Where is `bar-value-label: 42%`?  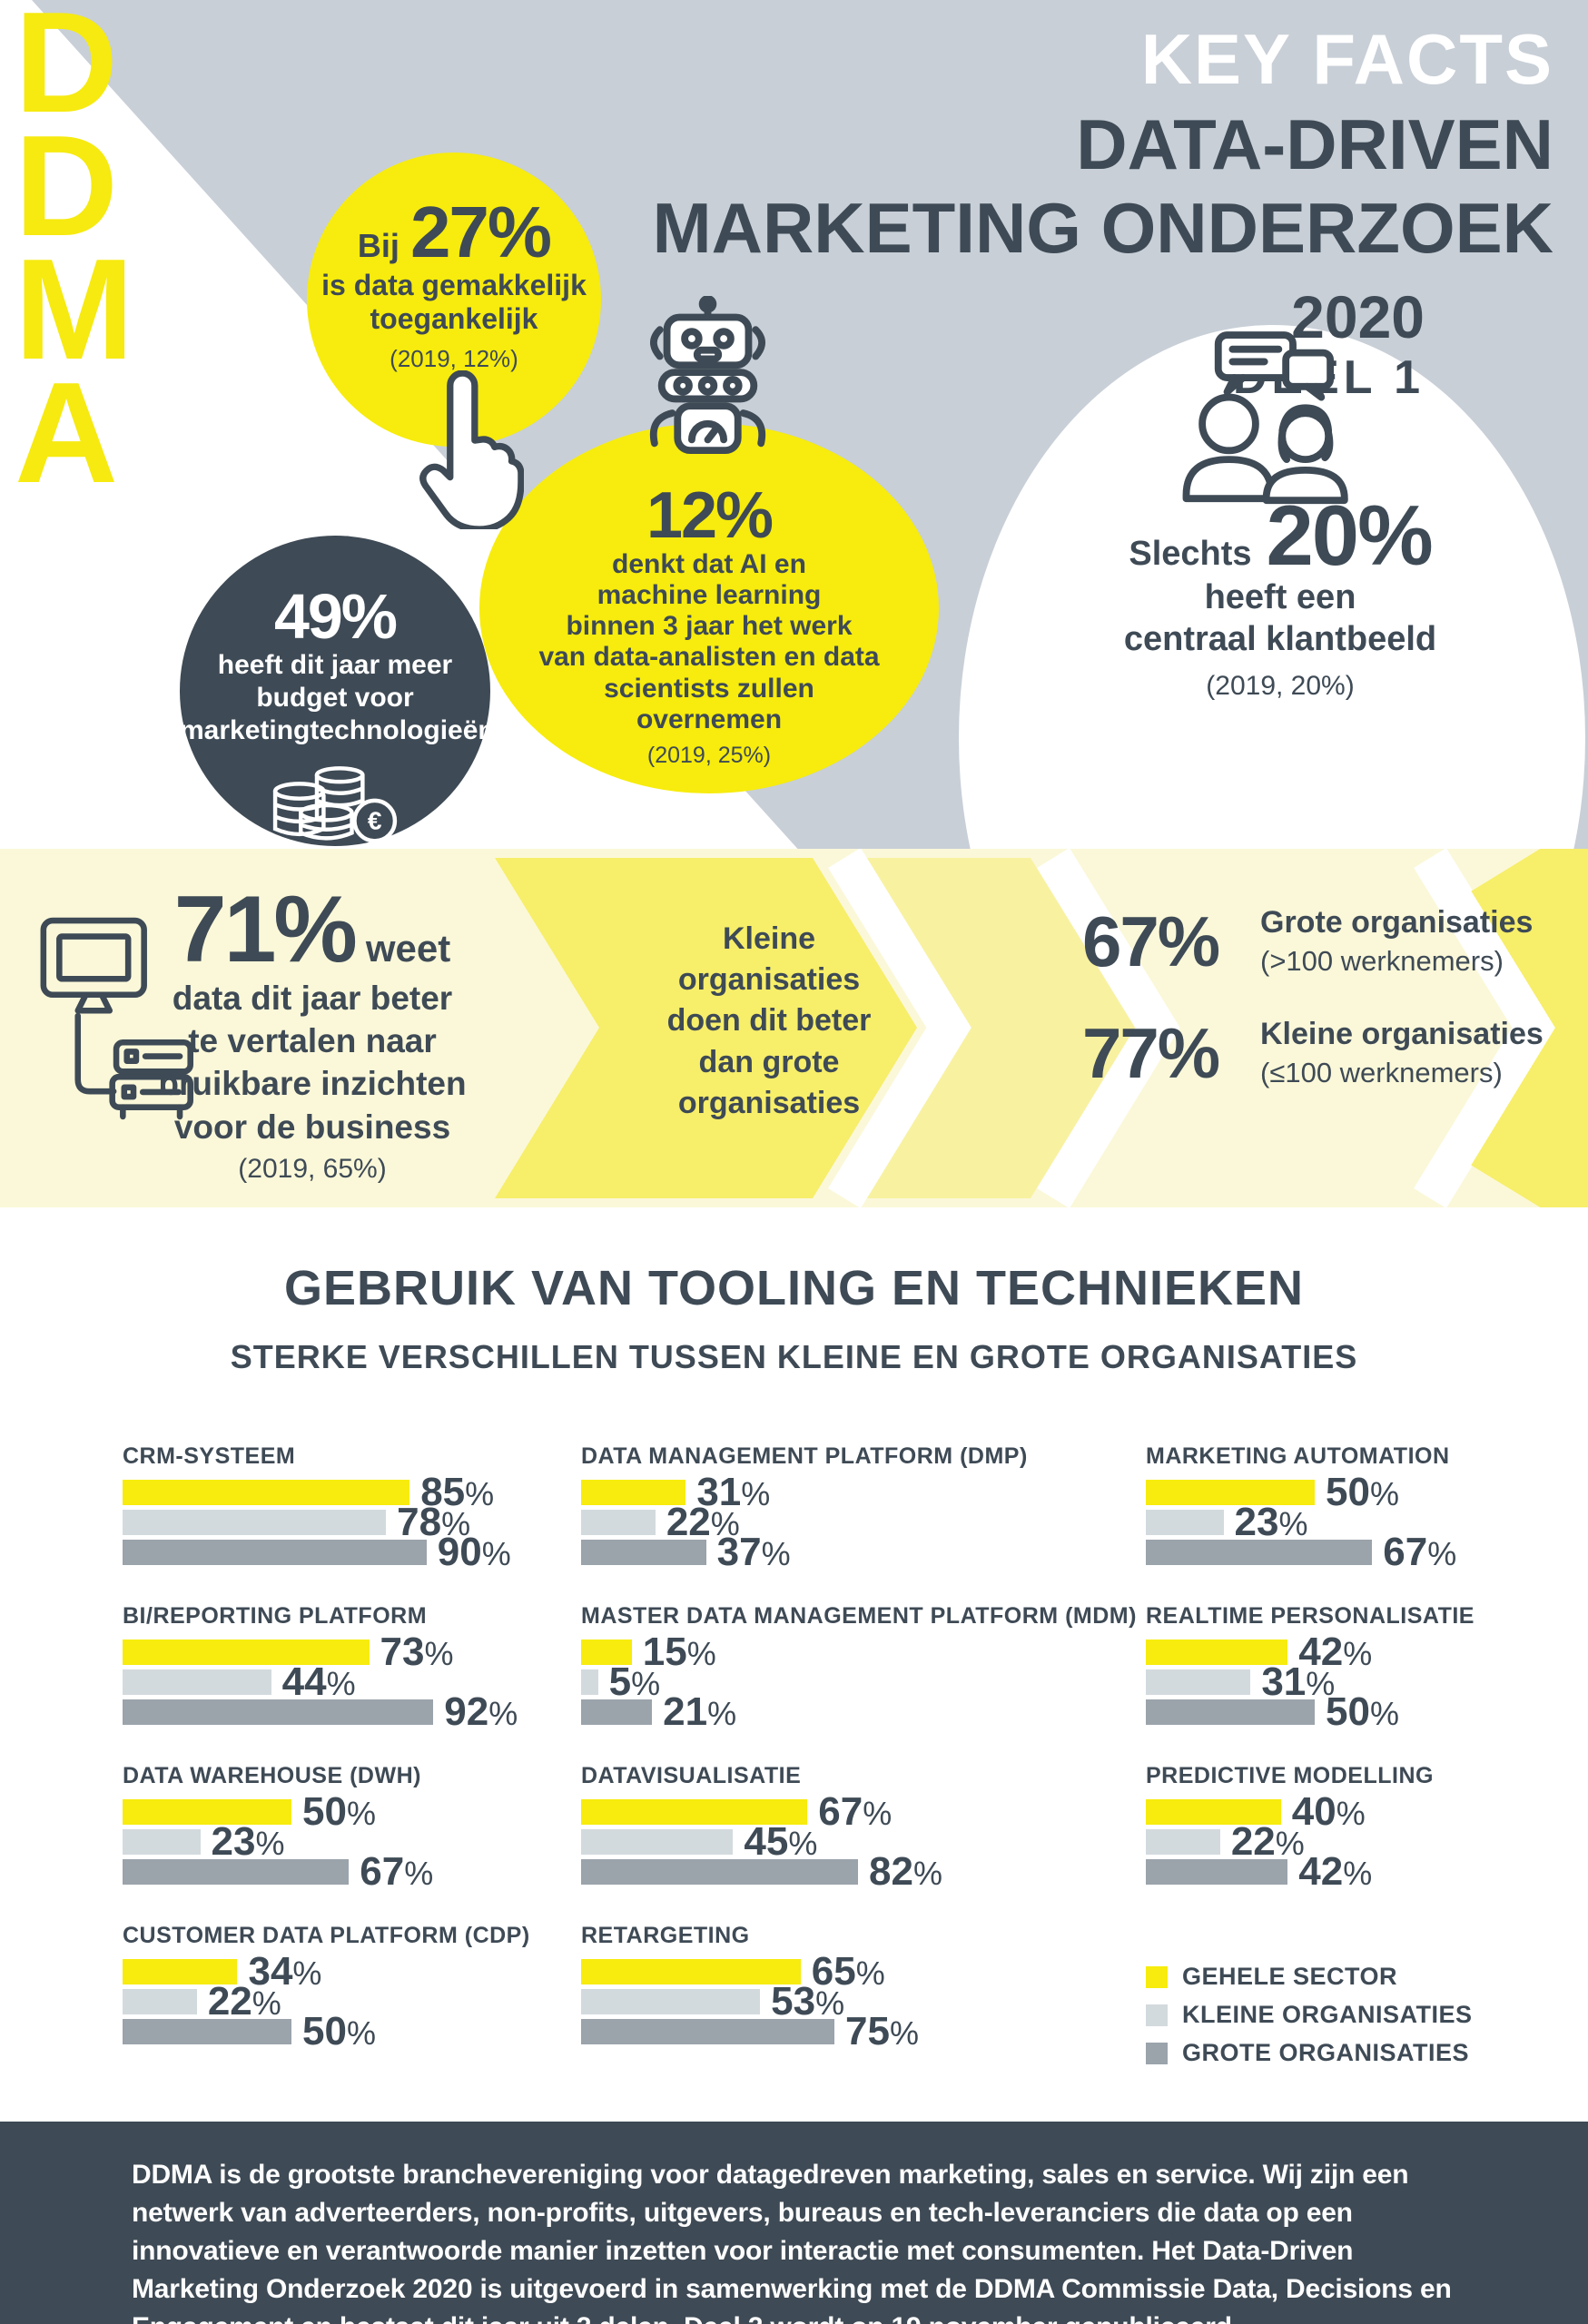
bar-value-label: 42% is located at coordinates (1335, 1871).